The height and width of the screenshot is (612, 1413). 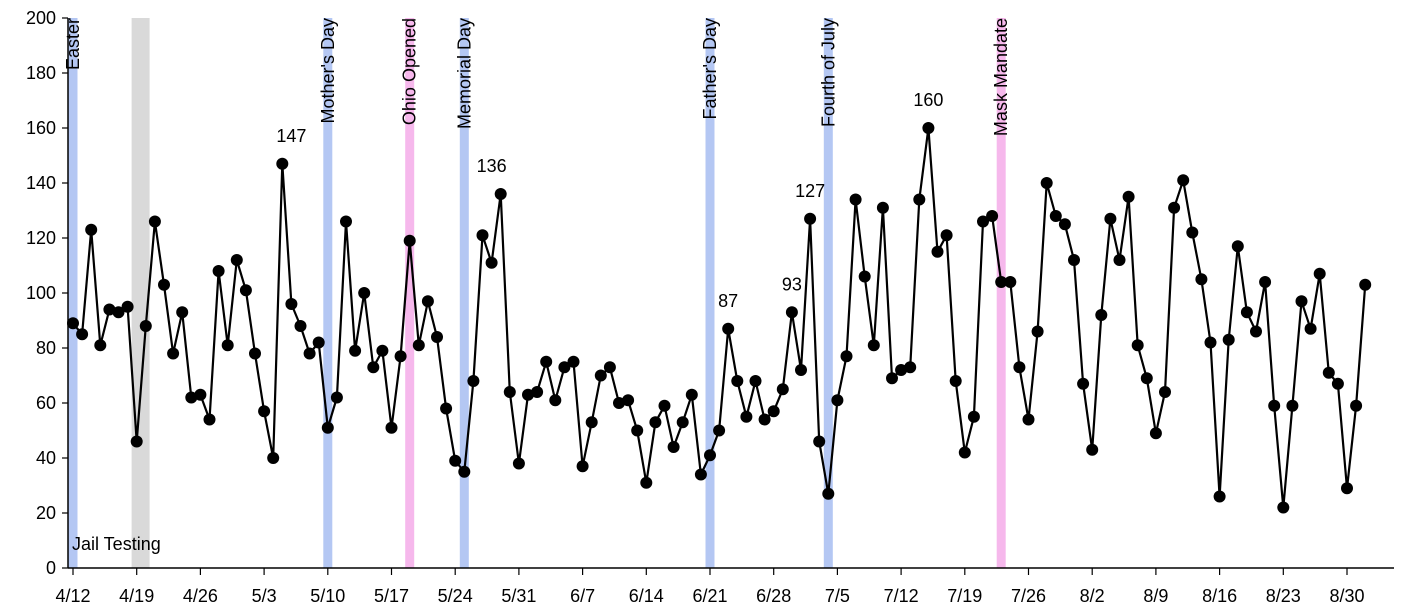 What do you see at coordinates (582, 596) in the screenshot?
I see `x-tick-label: 6/7` at bounding box center [582, 596].